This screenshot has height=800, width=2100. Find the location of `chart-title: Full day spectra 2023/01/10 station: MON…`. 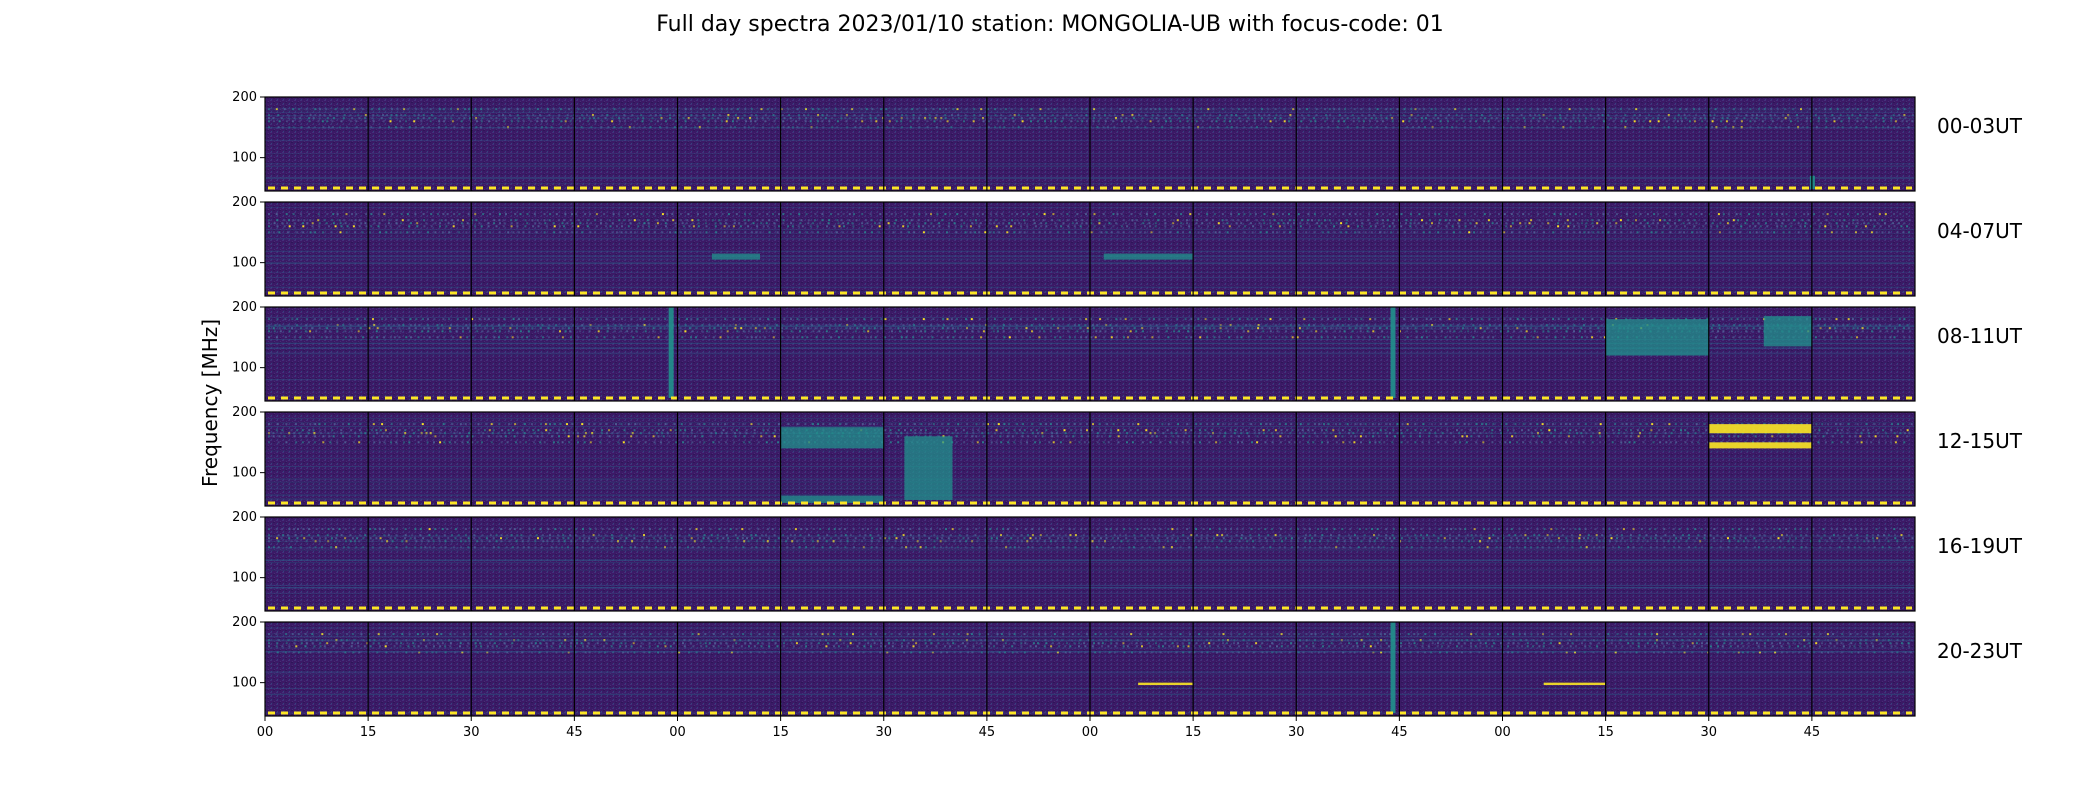

chart-title: Full day spectra 2023/01/10 station: MON… is located at coordinates (1050, 24).